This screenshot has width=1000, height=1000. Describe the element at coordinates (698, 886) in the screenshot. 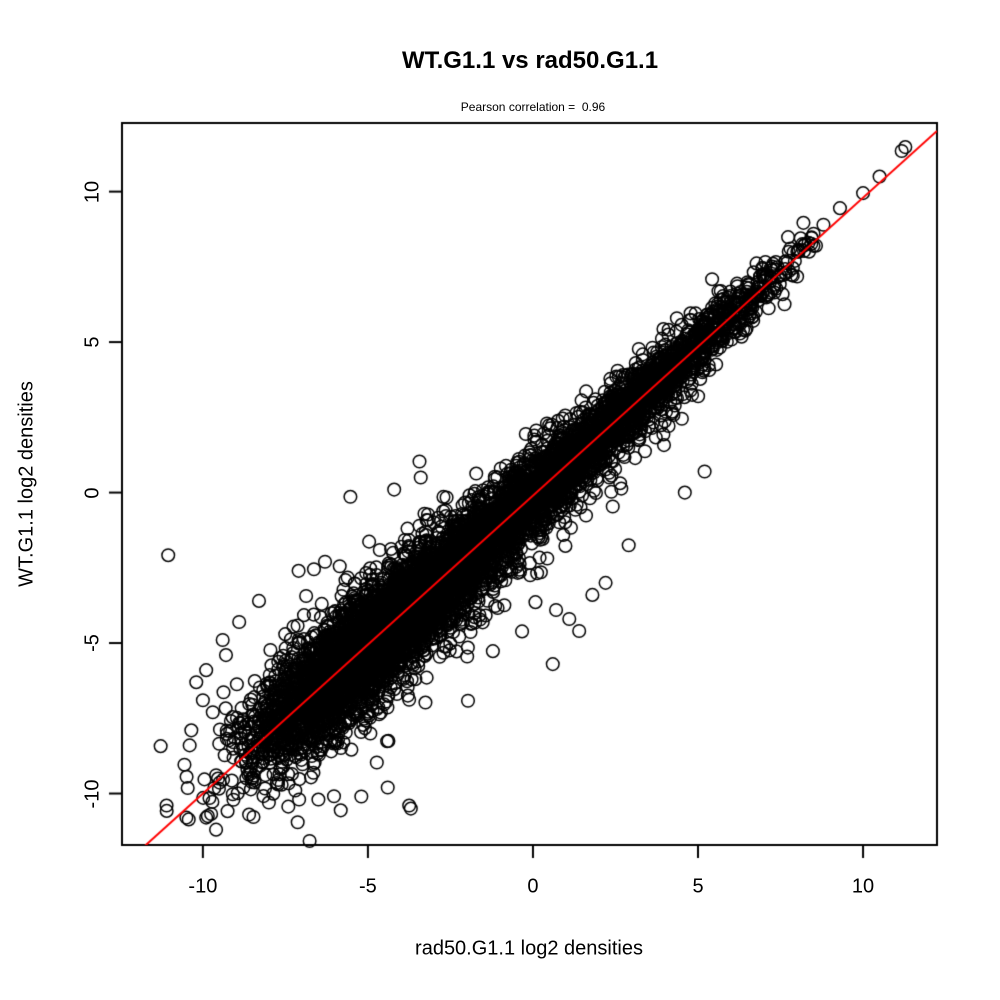

I see `x-tick-label: 5` at that location.